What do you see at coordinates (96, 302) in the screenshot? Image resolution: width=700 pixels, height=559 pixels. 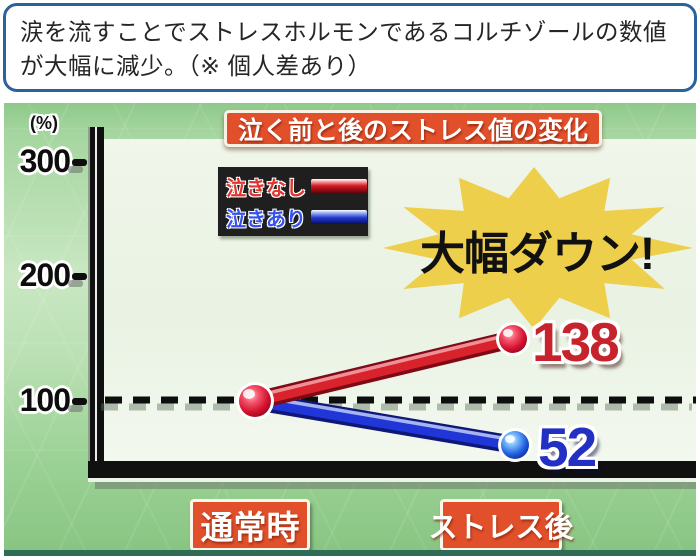 I see `y-axis` at bounding box center [96, 302].